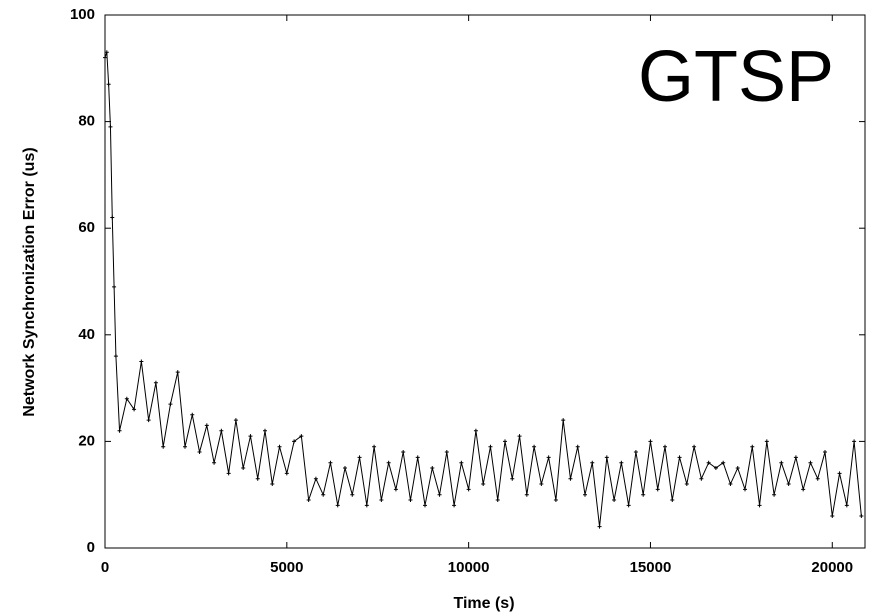 This screenshot has height=616, width=871. What do you see at coordinates (736, 77) in the screenshot?
I see `annotation: GTSP` at bounding box center [736, 77].